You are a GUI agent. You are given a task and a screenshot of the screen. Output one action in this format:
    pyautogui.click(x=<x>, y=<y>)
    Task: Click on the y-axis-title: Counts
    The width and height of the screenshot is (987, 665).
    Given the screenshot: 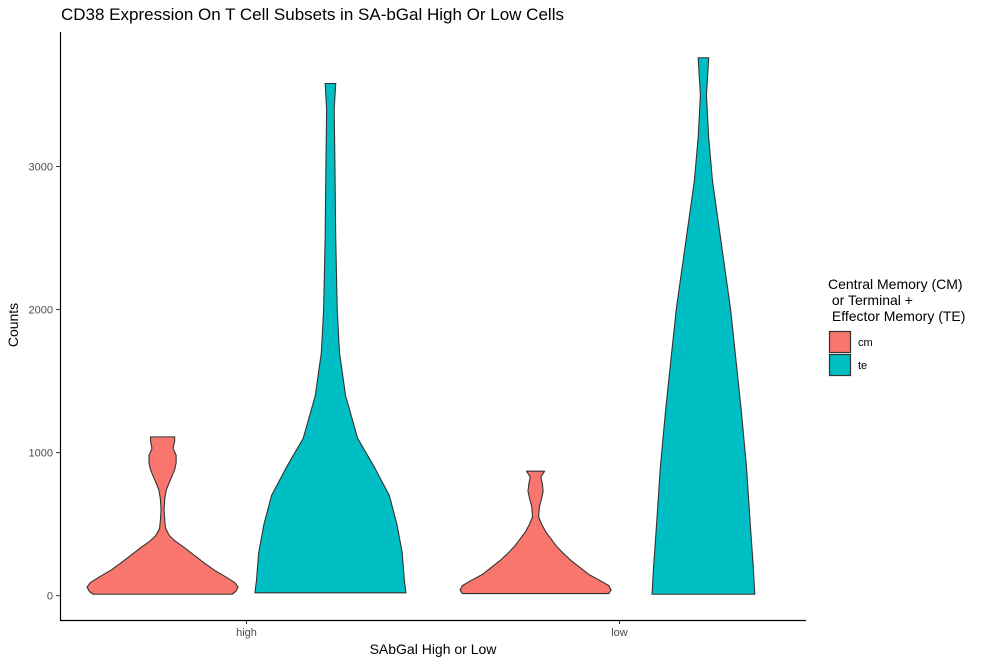 What is the action you would take?
    pyautogui.click(x=13, y=325)
    